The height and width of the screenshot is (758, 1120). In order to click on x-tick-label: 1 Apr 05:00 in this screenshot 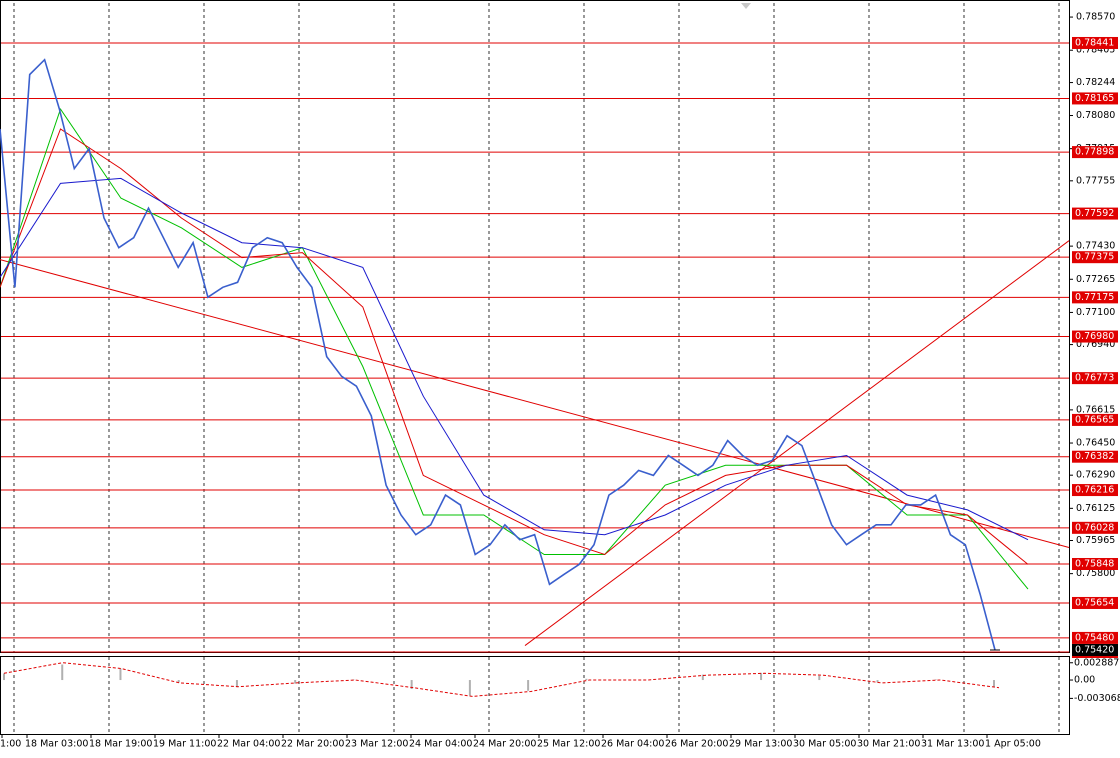, I will do `click(1013, 744)`.